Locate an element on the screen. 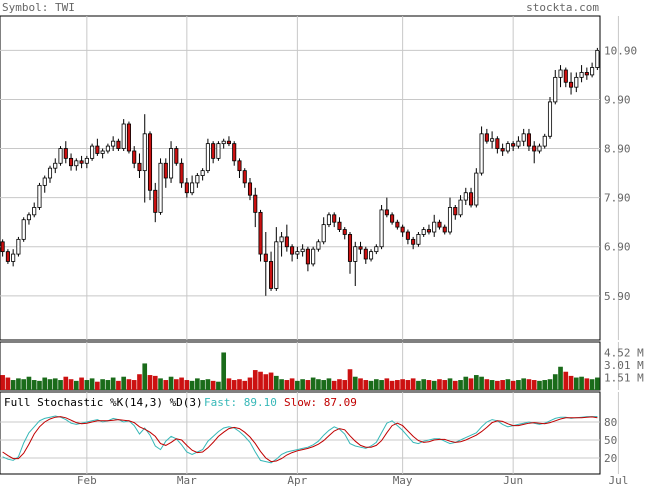 The width and height of the screenshot is (655, 486). volume-tick-label: 3.01 M is located at coordinates (624, 365).